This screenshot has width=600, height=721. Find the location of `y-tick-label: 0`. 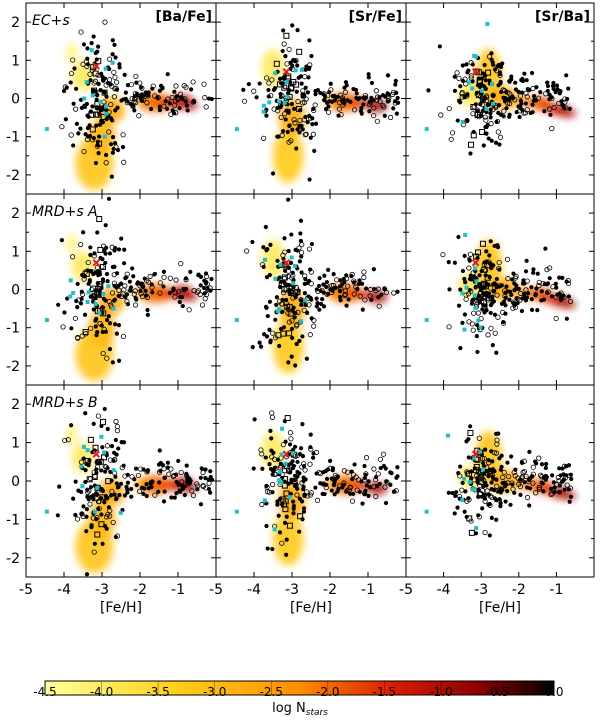

y-tick-label: 0 is located at coordinates (15, 291).